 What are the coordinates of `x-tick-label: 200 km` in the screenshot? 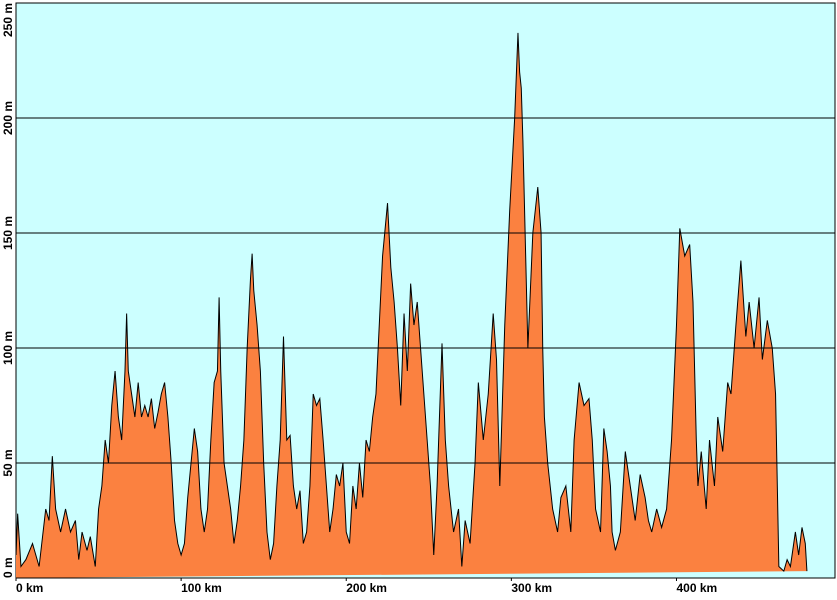 It's located at (366, 588).